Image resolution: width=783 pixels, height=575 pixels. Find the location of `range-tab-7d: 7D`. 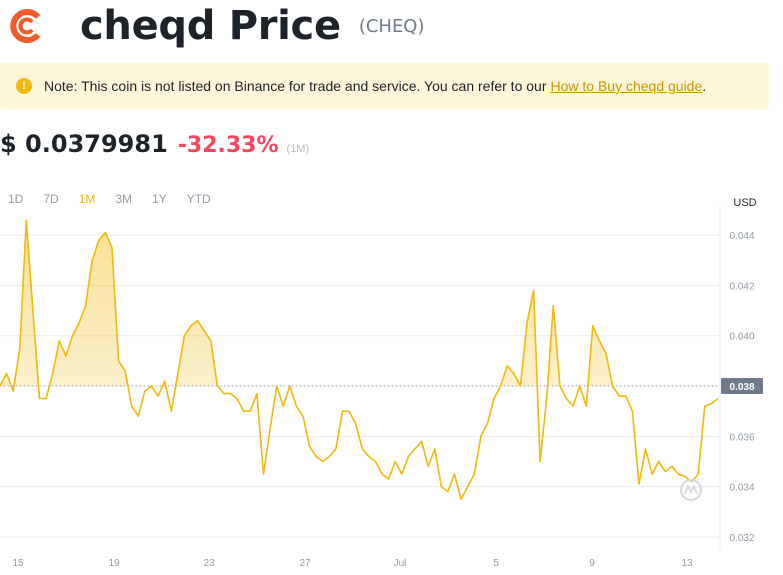

range-tab-7d: 7D is located at coordinates (51, 199).